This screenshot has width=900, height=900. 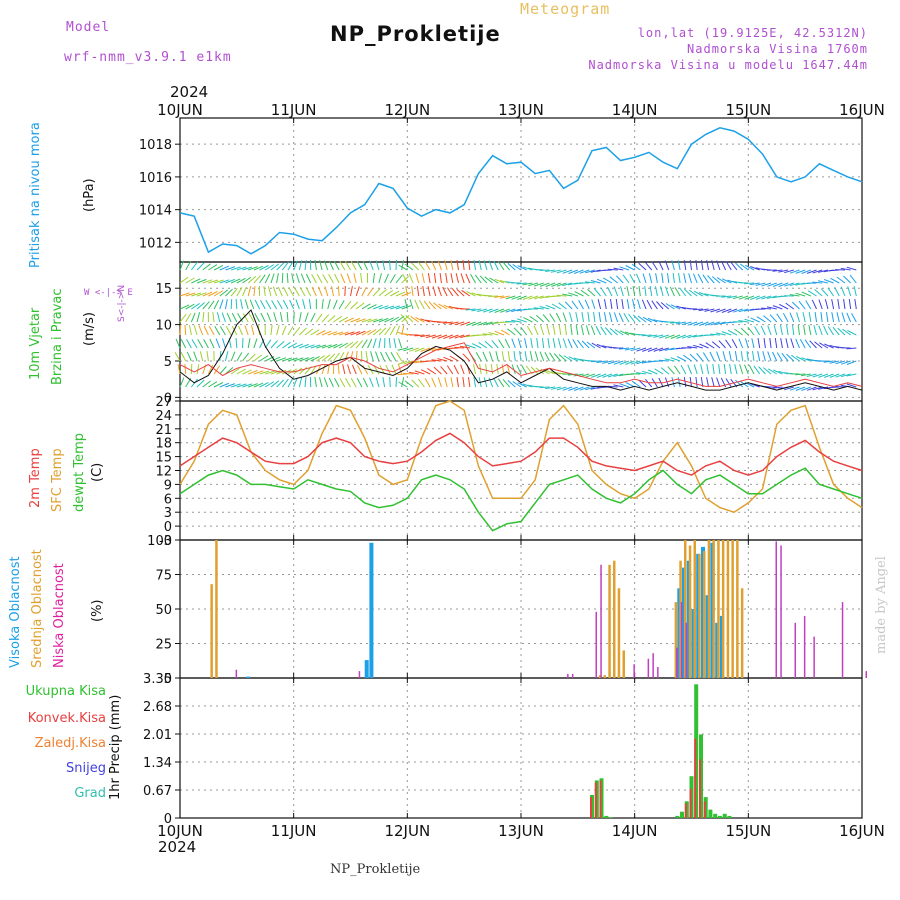 What do you see at coordinates (294, 831) in the screenshot?
I see `date-label-bottom: 11JUN` at bounding box center [294, 831].